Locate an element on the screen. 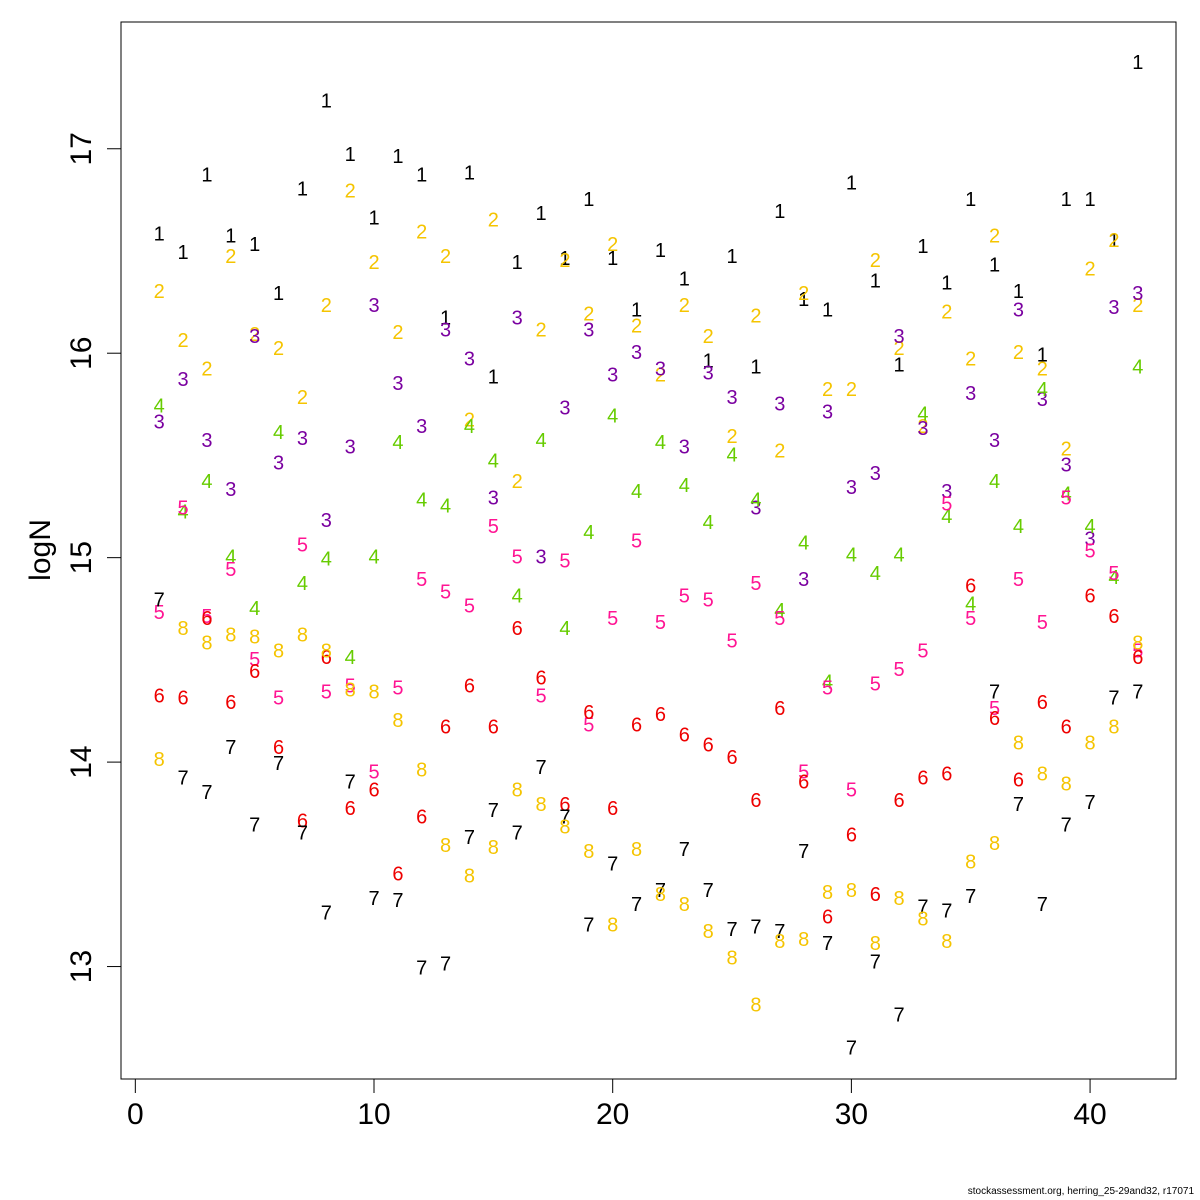 The image size is (1200, 1200). x-tick-label: 0 is located at coordinates (135, 1114).